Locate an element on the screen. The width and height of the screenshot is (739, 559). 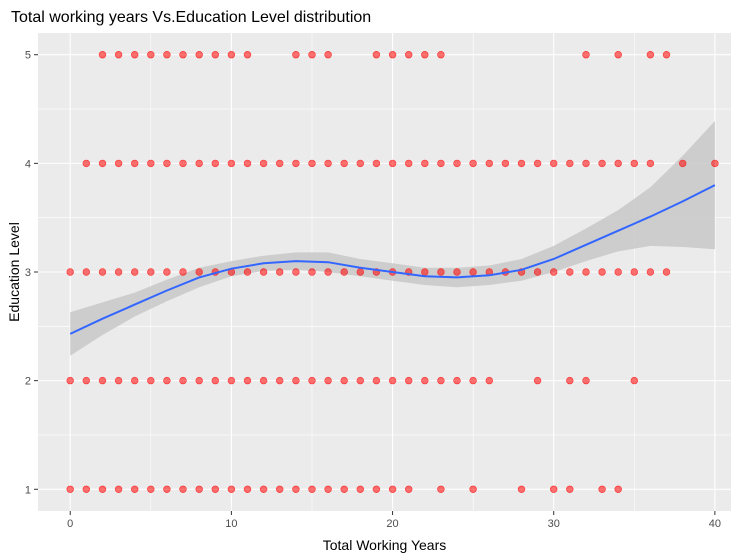
y-axis-title: Education Level is located at coordinates (14, 272).